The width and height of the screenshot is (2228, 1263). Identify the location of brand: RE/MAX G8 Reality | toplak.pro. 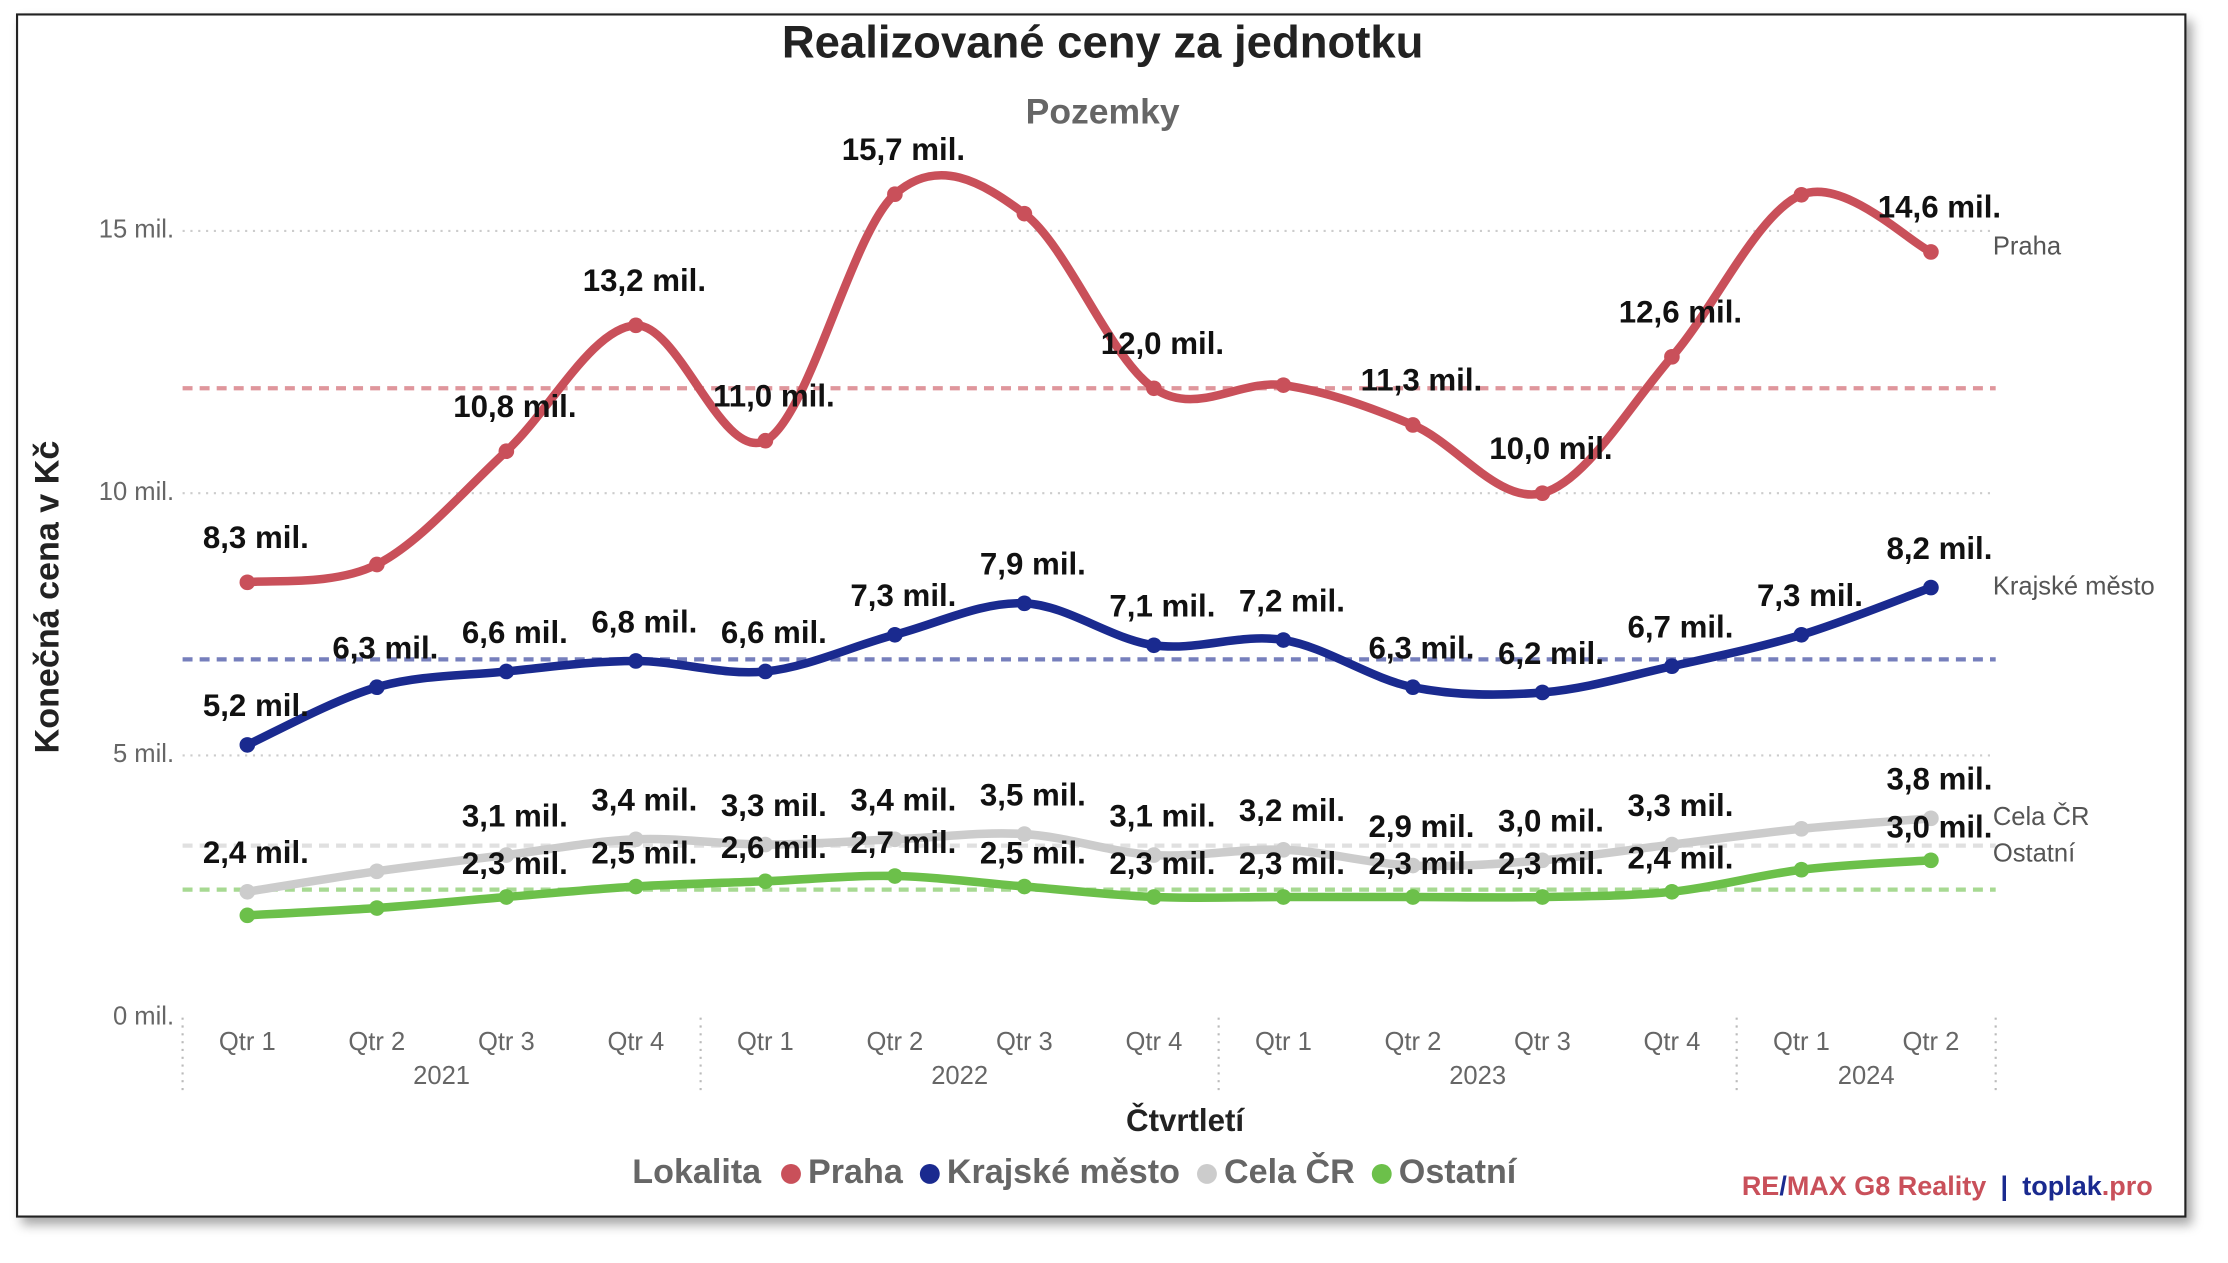
(1947, 1186).